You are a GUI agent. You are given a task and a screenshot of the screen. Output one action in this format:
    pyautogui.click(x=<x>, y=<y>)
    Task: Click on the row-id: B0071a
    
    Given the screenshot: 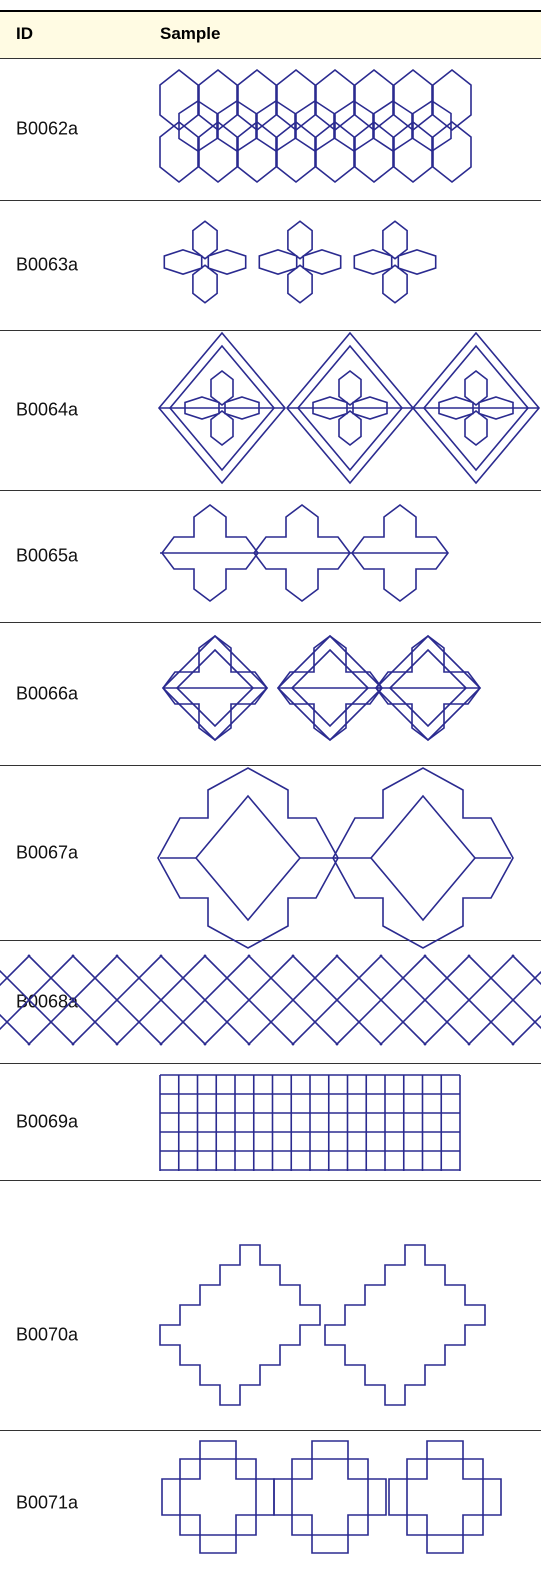 What is the action you would take?
    pyautogui.click(x=47, y=1502)
    